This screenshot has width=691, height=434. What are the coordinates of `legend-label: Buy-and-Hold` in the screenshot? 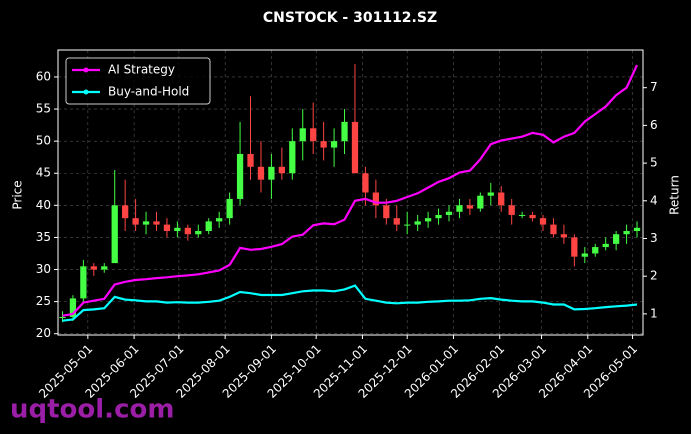 It's located at (148, 92).